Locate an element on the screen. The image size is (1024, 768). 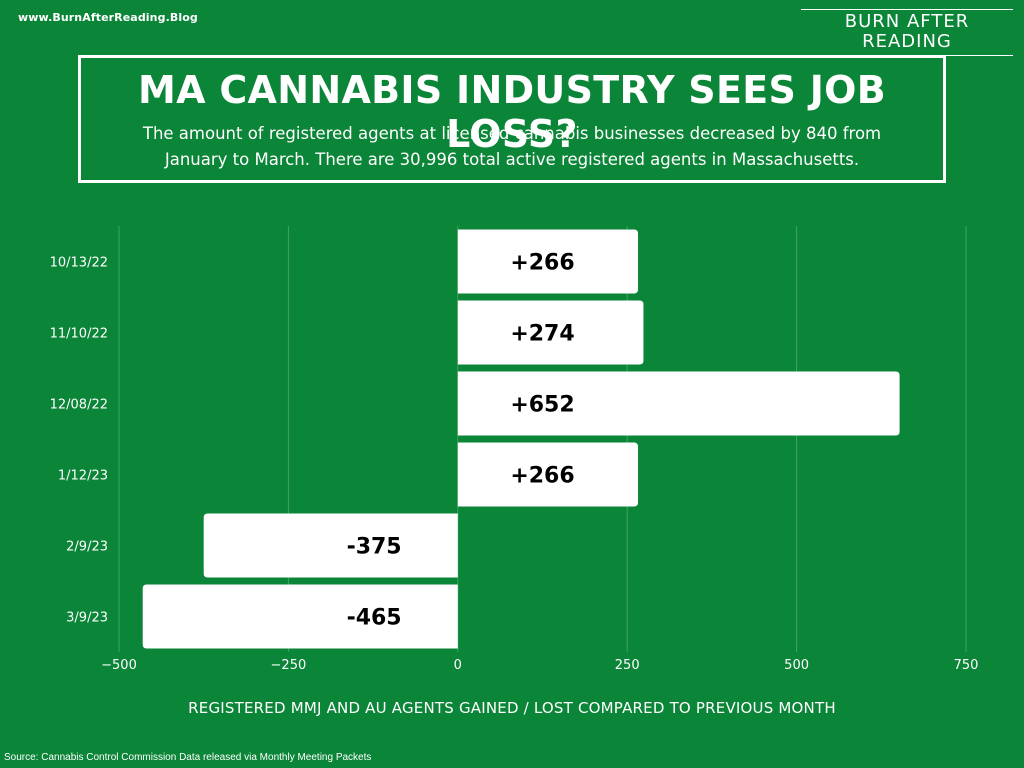
x-tick-label: 500 is located at coordinates (796, 665).